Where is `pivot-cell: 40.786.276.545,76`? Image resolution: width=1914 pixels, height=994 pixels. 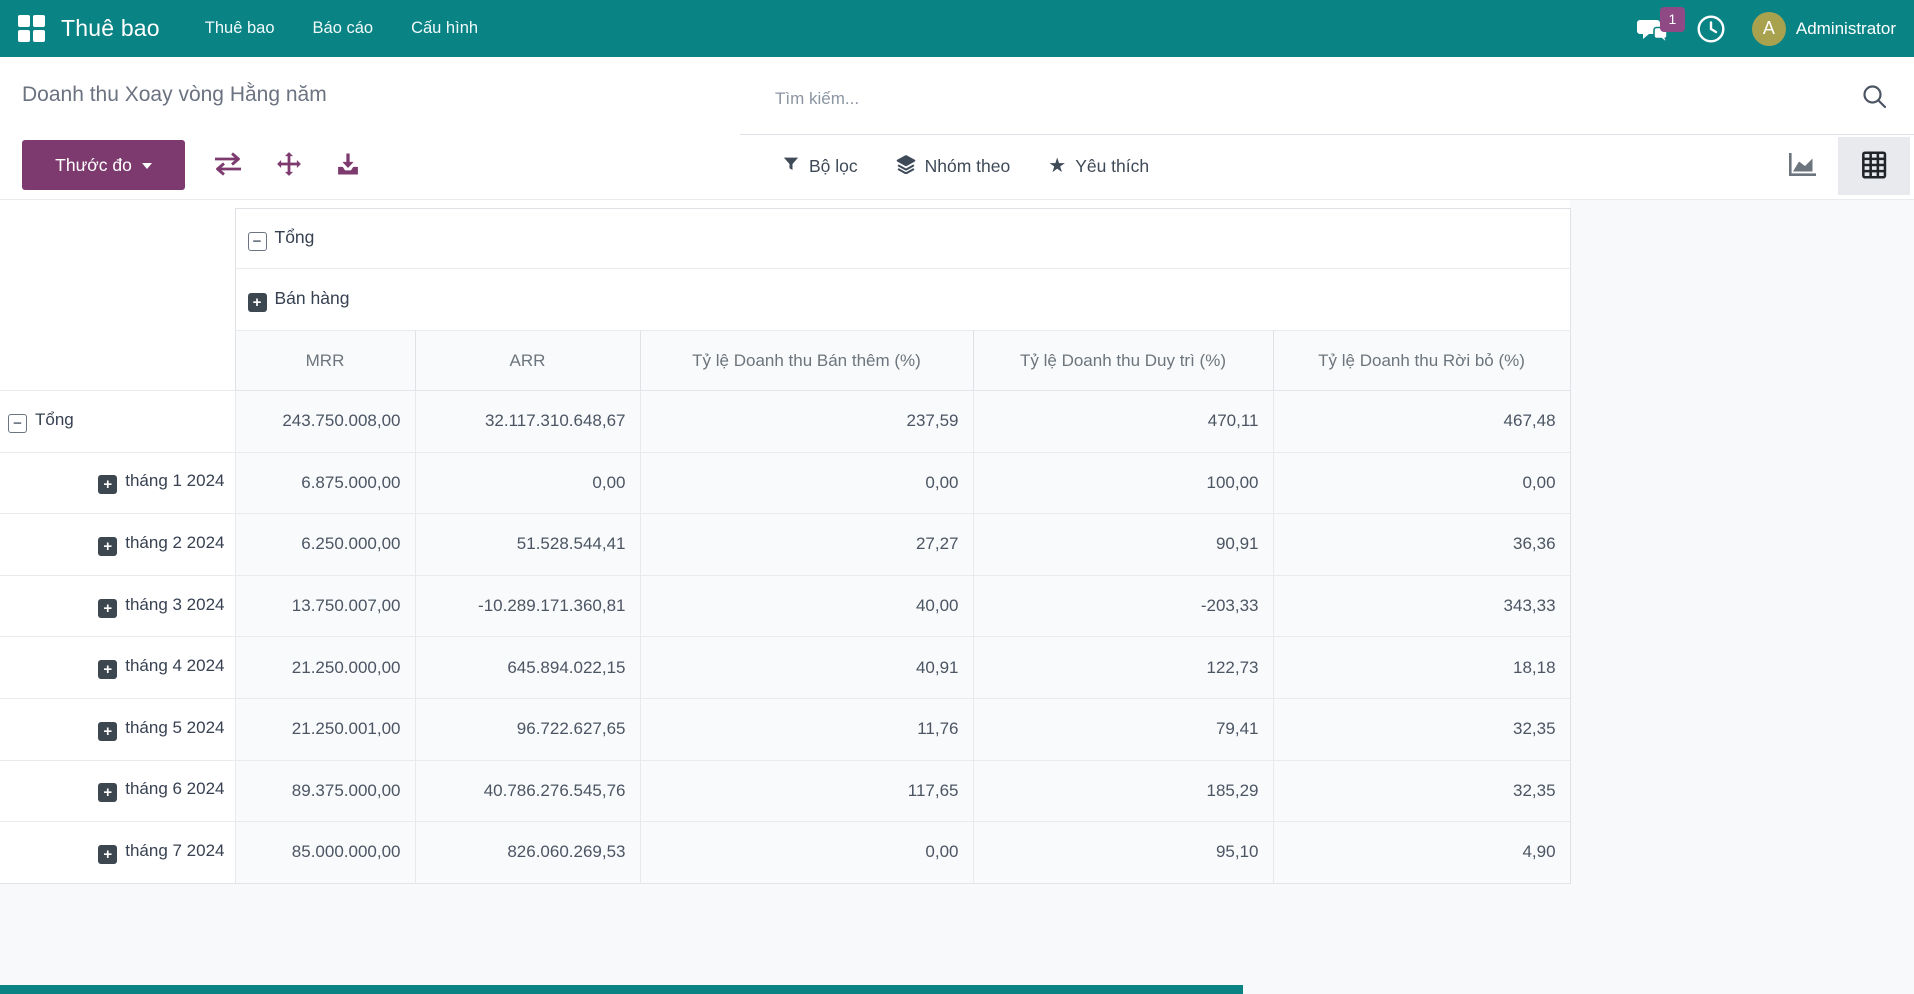 pivot-cell: 40.786.276.545,76 is located at coordinates (527, 790).